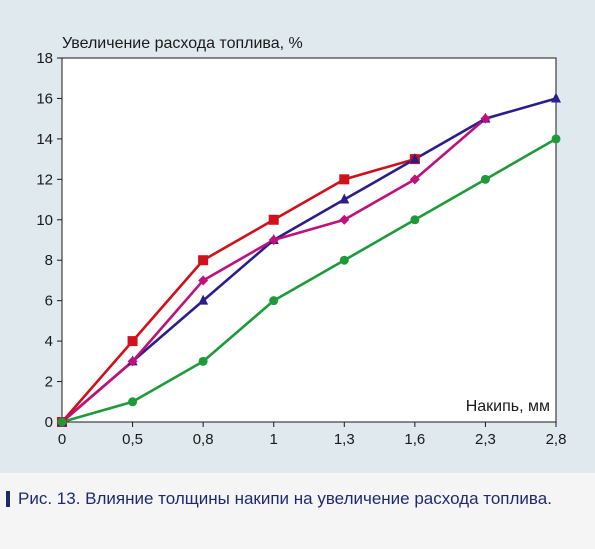  I want to click on x-tick-label: 2,8, so click(556, 439).